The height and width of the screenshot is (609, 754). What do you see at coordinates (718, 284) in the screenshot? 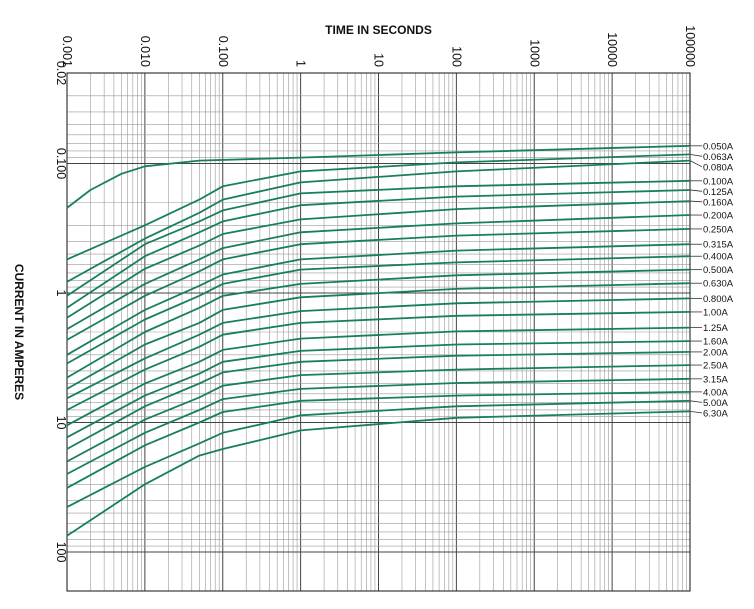
I see `series-label-0.630A: 0.630A` at bounding box center [718, 284].